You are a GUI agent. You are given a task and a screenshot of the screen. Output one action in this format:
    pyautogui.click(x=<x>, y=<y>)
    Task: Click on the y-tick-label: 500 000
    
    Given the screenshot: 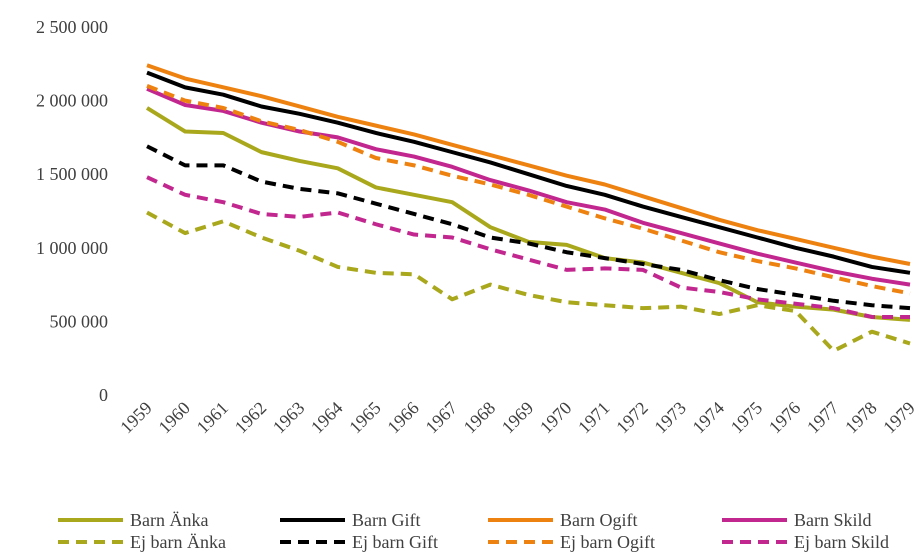 What is the action you would take?
    pyautogui.click(x=79, y=321)
    